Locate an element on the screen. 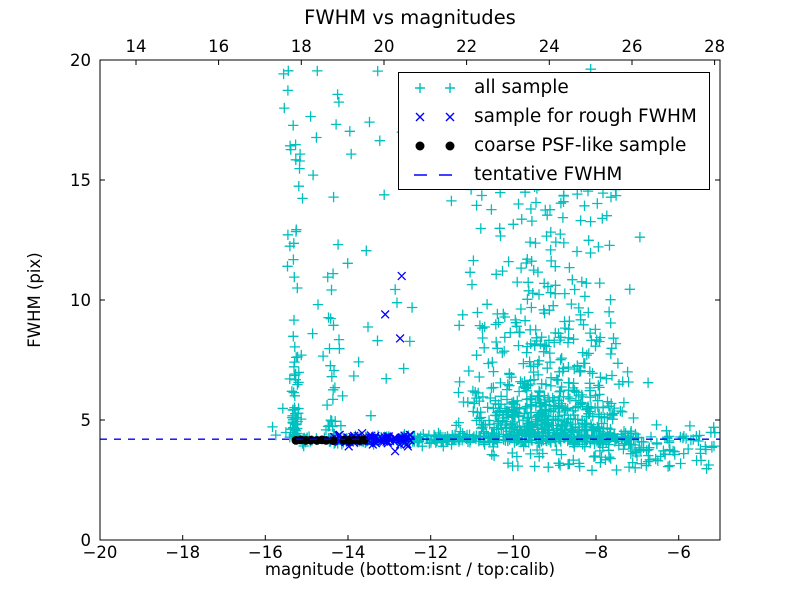 The width and height of the screenshot is (800, 600). x-bottom-tick-label: −20 is located at coordinates (100, 552).